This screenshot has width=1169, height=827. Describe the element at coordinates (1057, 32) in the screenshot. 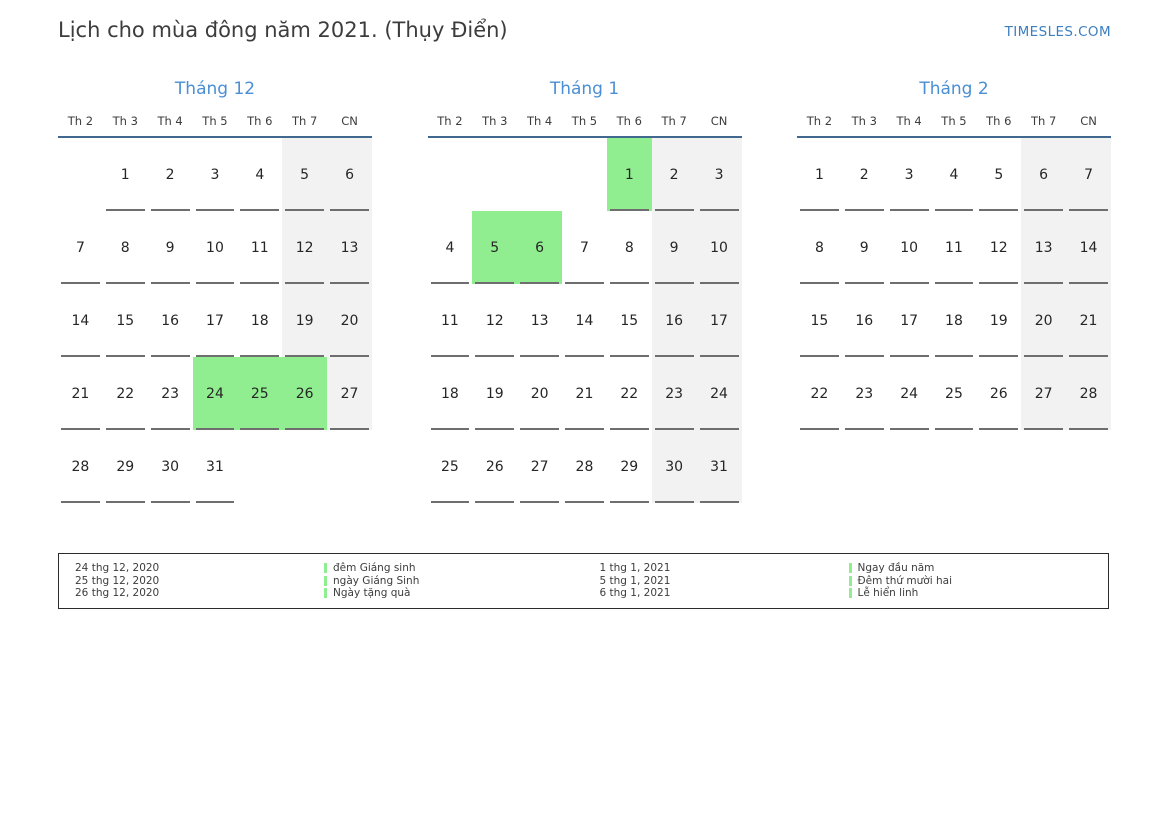

I see `brand-logo: TIMESLES.COM` at that location.